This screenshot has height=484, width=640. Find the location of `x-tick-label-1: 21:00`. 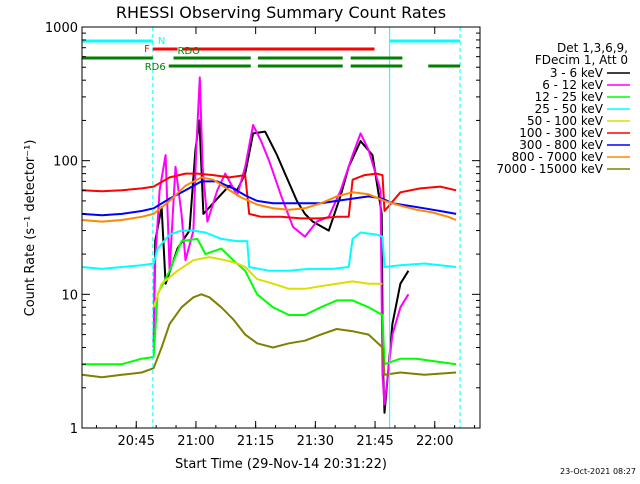

x-tick-label-1: 21:00 is located at coordinates (195, 441).